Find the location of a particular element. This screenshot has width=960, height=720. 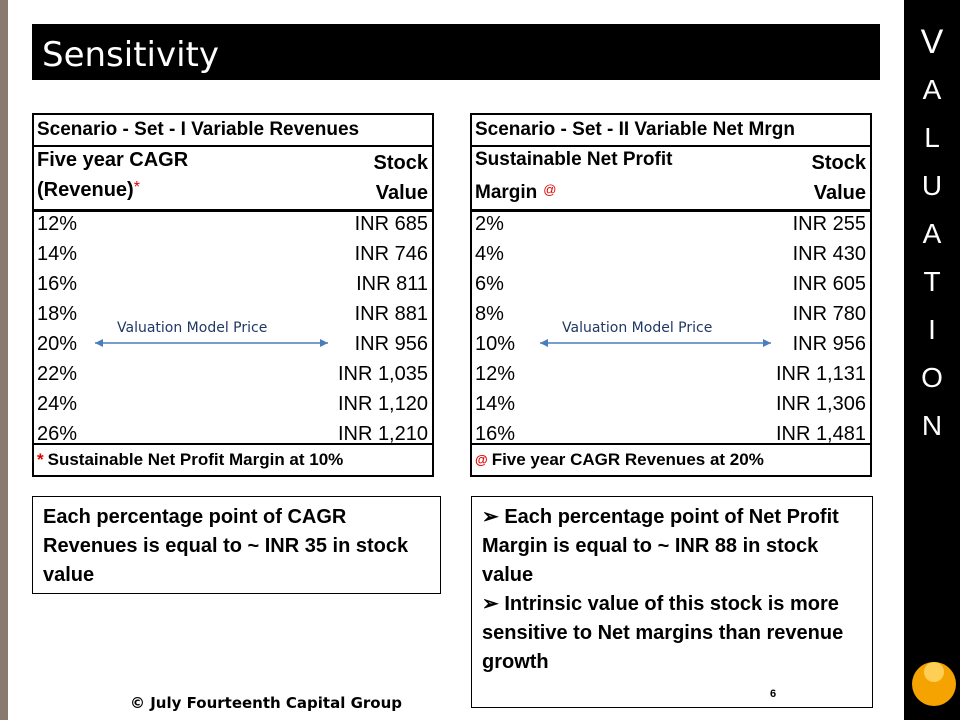

title: Sensitivity is located at coordinates (131, 55).